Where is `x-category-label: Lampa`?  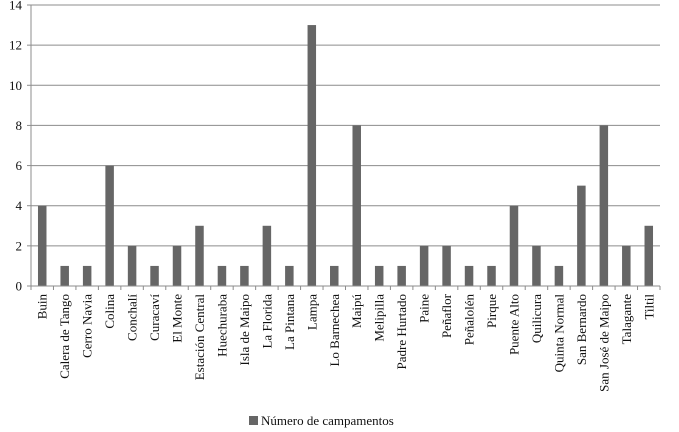 x-category-label: Lampa is located at coordinates (311, 312).